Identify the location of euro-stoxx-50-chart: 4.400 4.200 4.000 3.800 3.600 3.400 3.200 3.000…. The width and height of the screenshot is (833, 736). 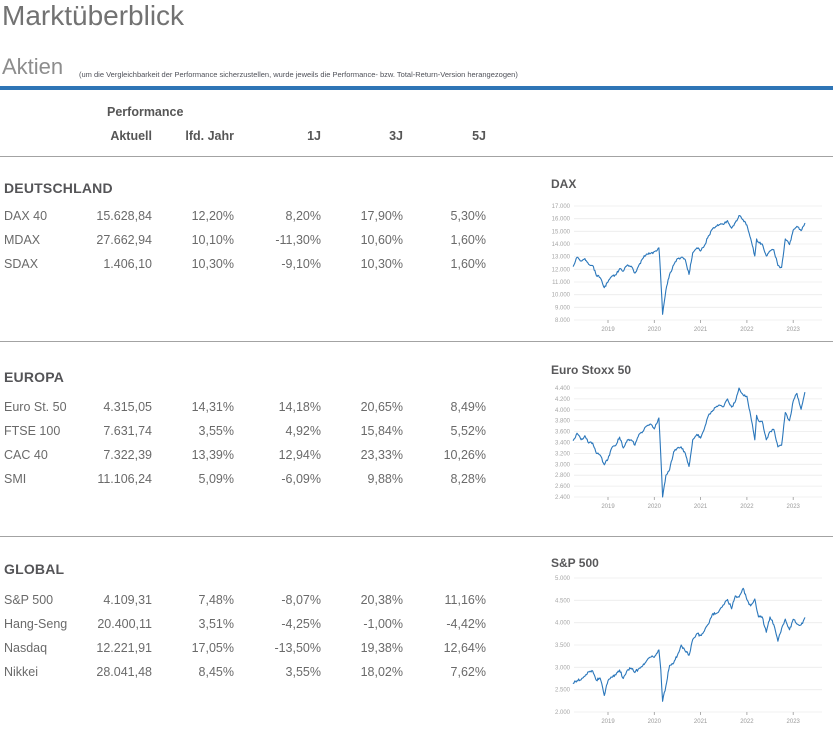
(689, 449).